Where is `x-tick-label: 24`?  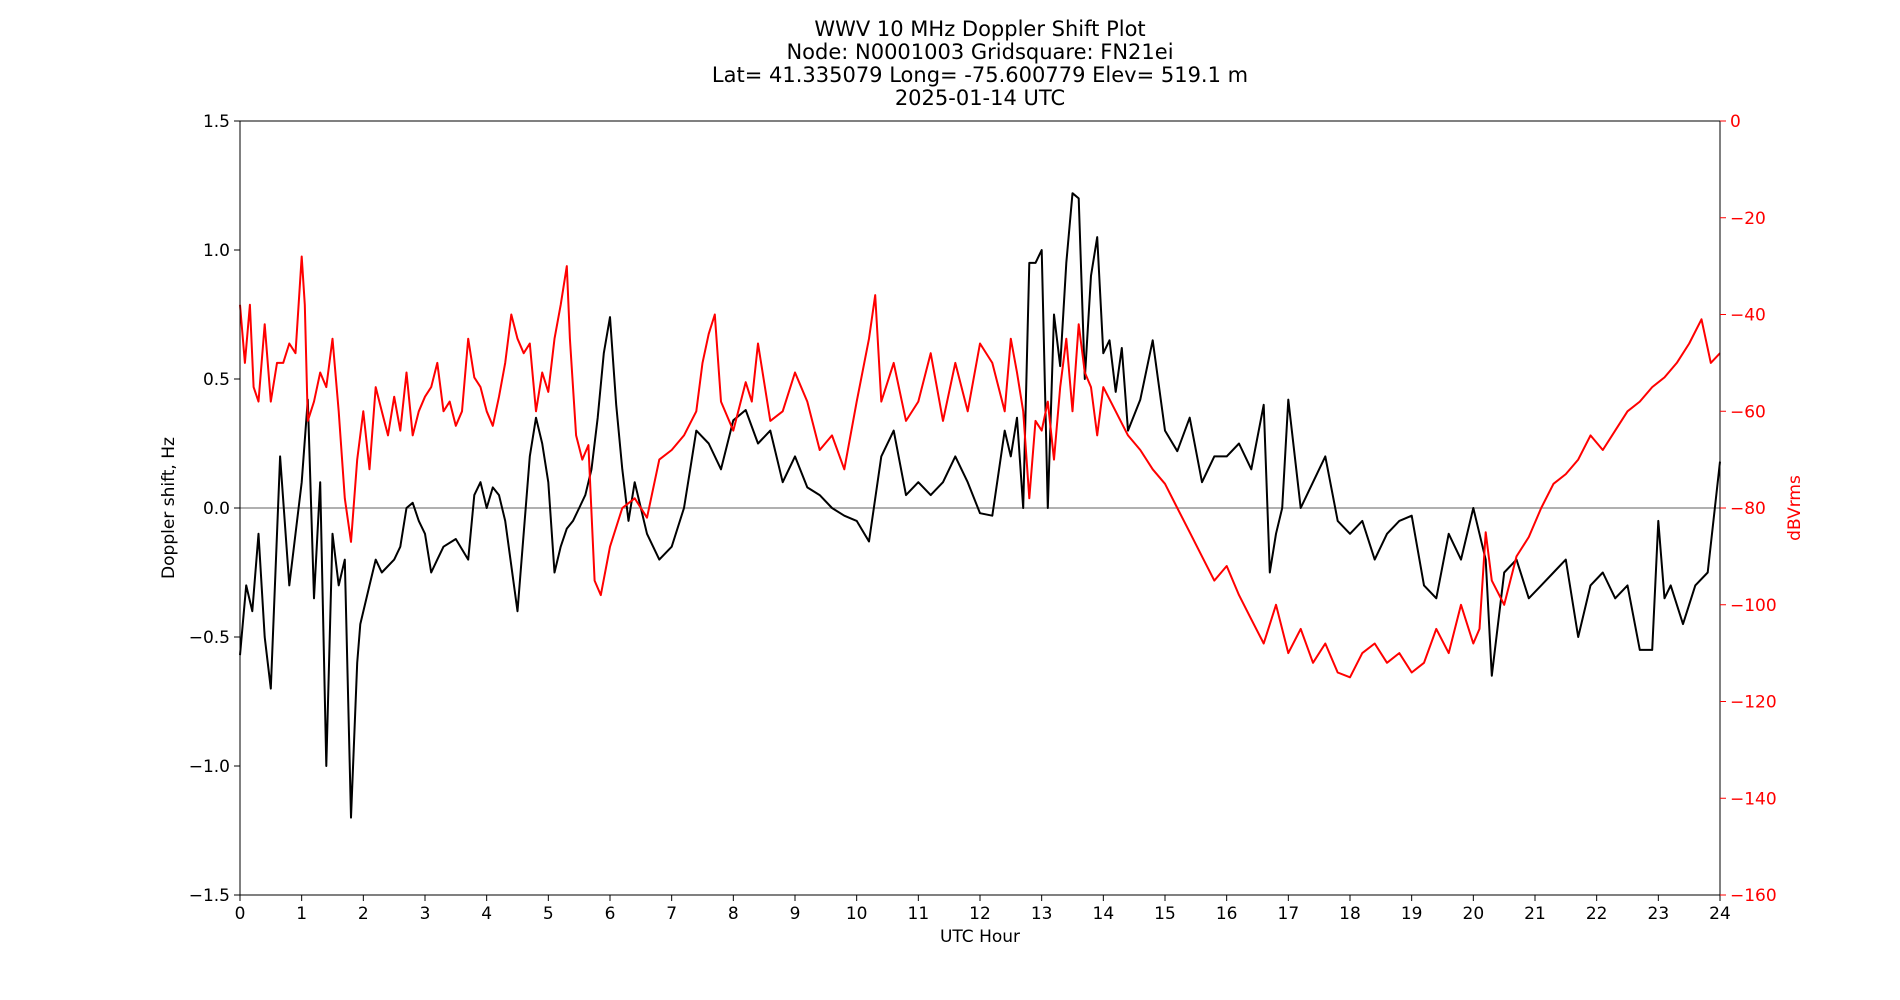
x-tick-label: 24 is located at coordinates (1720, 914).